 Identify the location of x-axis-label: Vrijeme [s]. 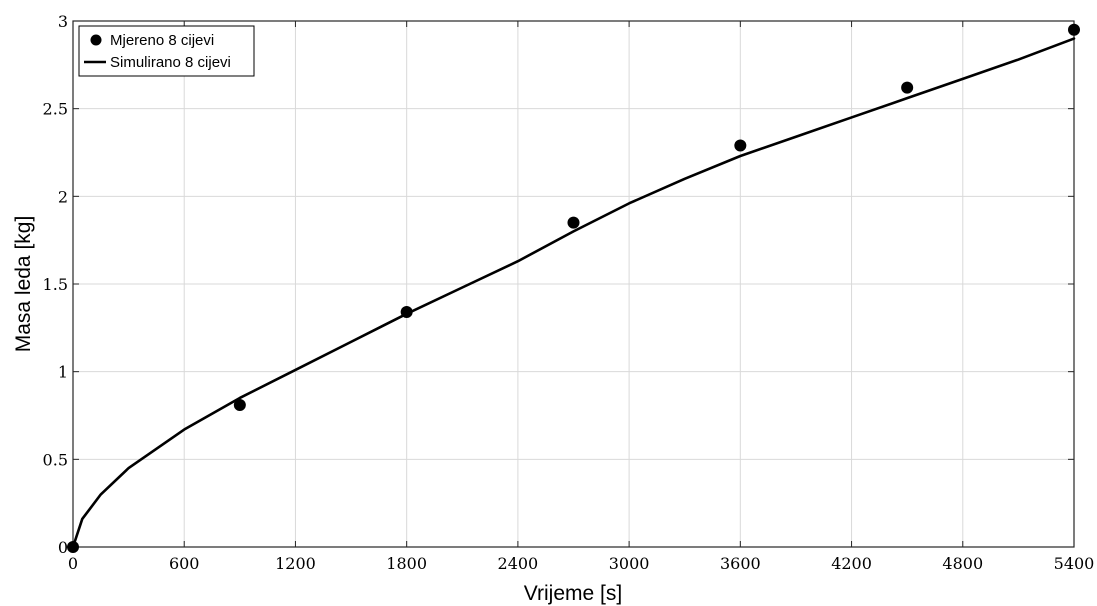
(573, 593).